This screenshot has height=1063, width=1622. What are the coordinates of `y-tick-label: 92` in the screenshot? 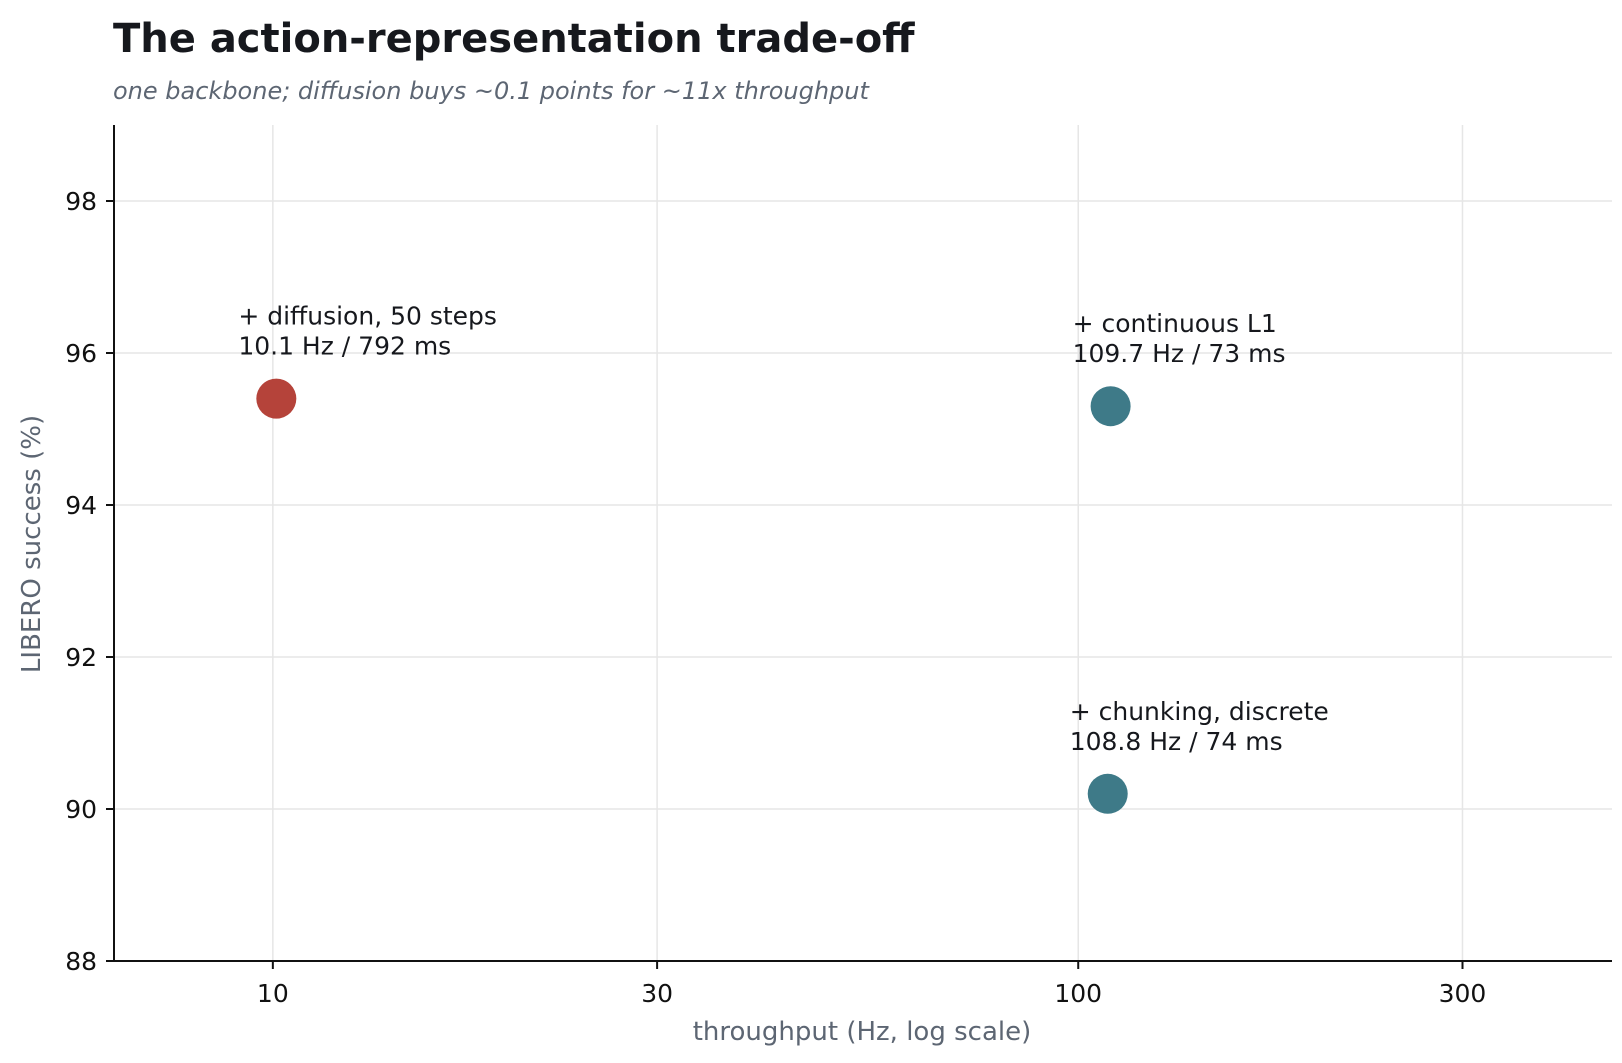 It's located at (81, 657).